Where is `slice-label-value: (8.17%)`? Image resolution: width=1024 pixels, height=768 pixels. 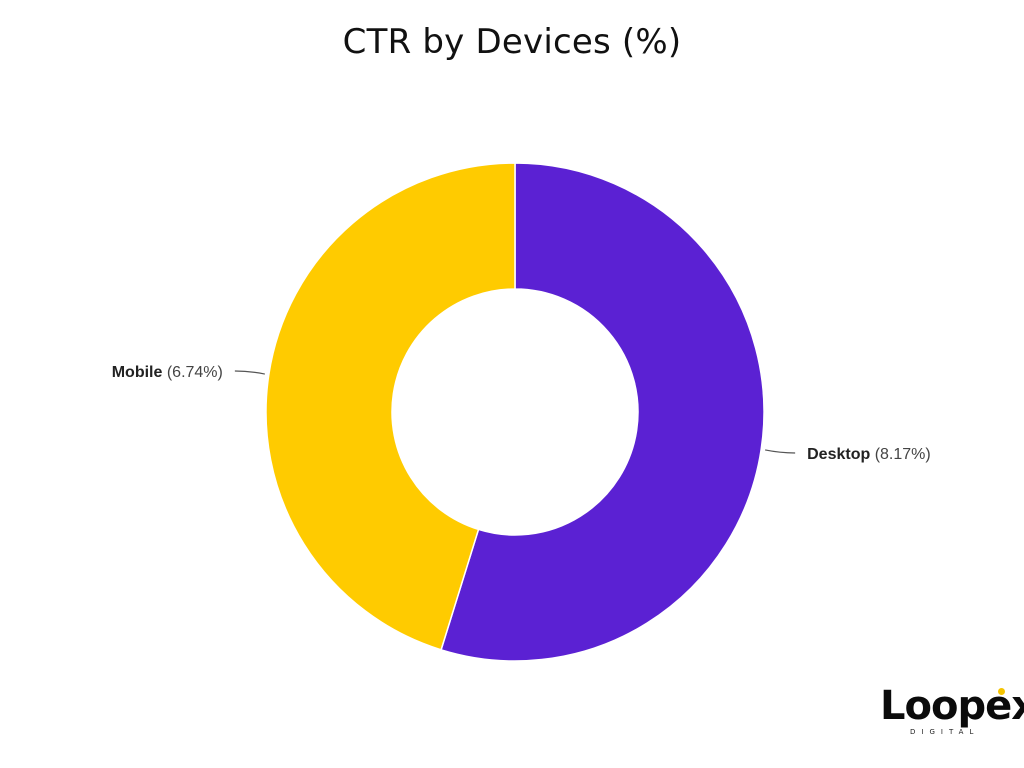
slice-label-value: (8.17%) is located at coordinates (900, 454).